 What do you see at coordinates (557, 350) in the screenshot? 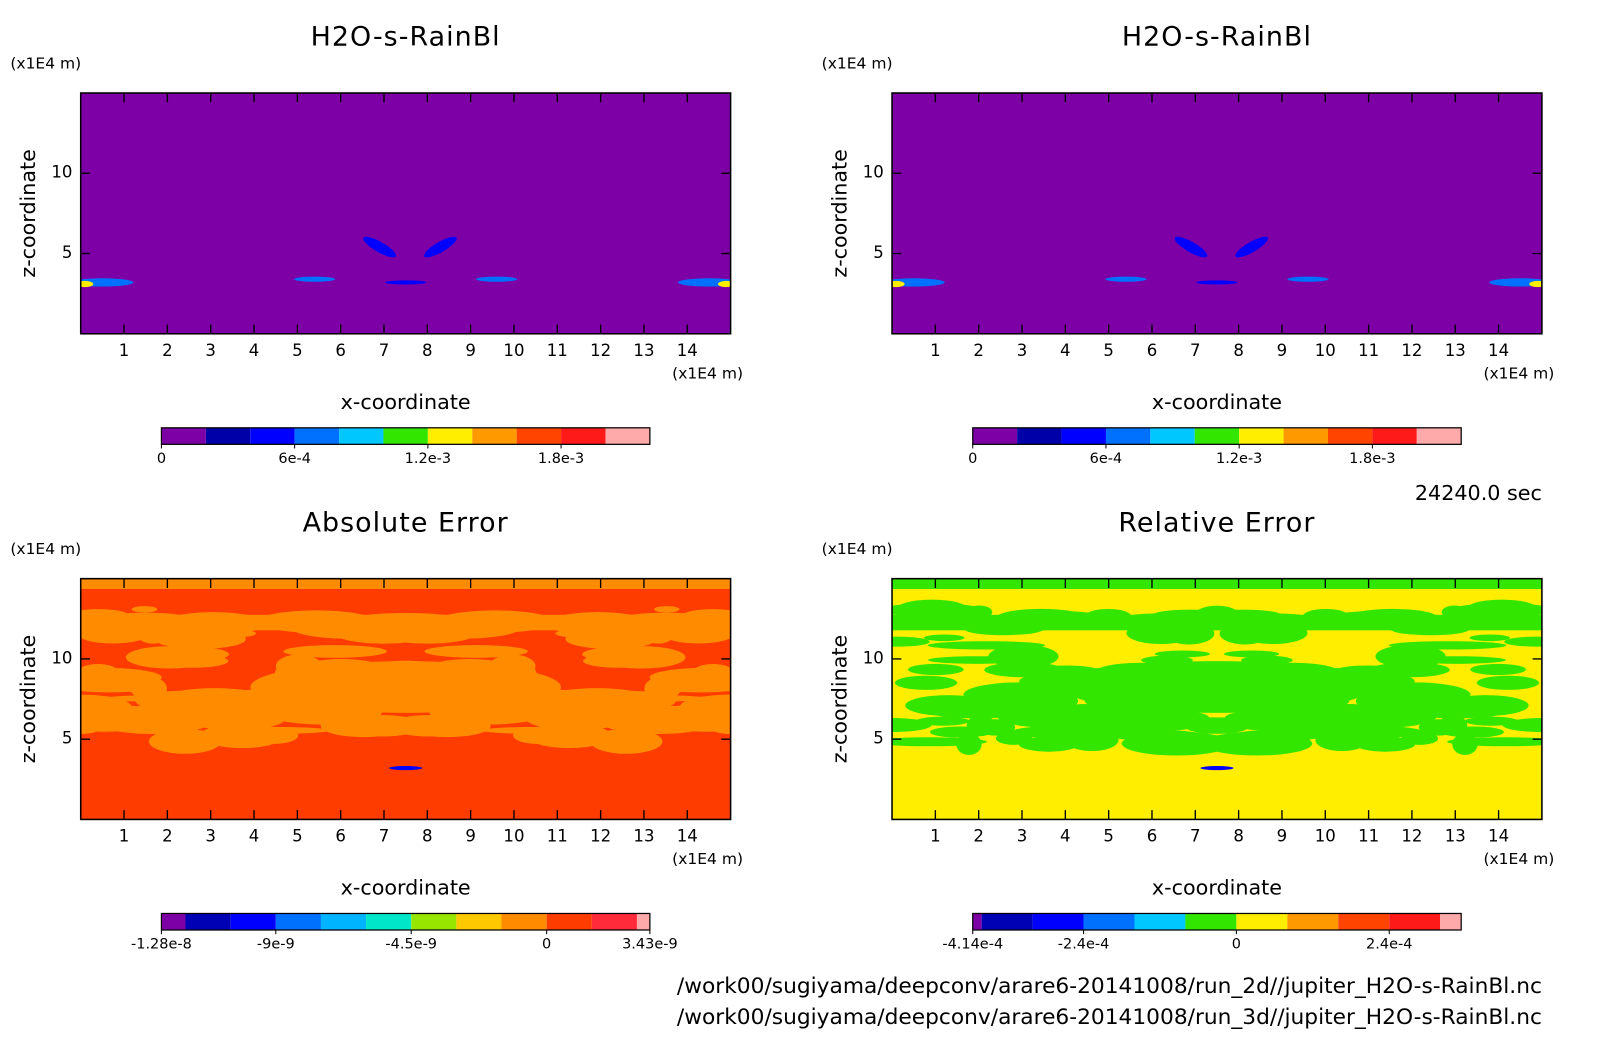
I see `x-tick-label: 11` at bounding box center [557, 350].